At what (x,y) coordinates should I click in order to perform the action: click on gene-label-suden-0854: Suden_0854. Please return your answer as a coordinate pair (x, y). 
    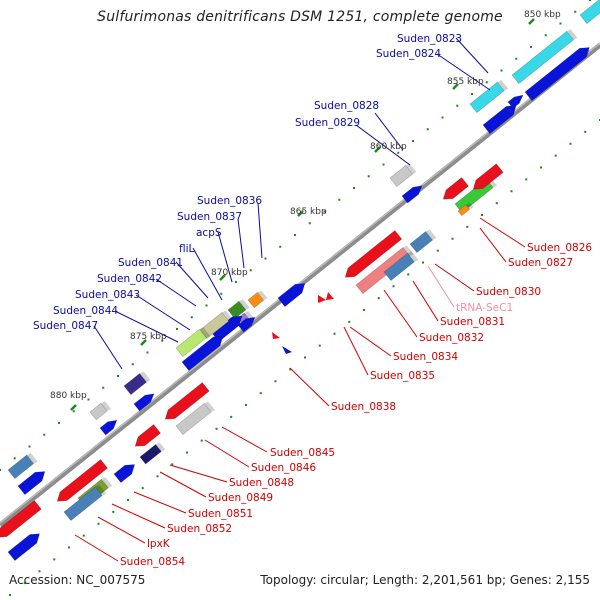
    Looking at the image, I should click on (152, 562).